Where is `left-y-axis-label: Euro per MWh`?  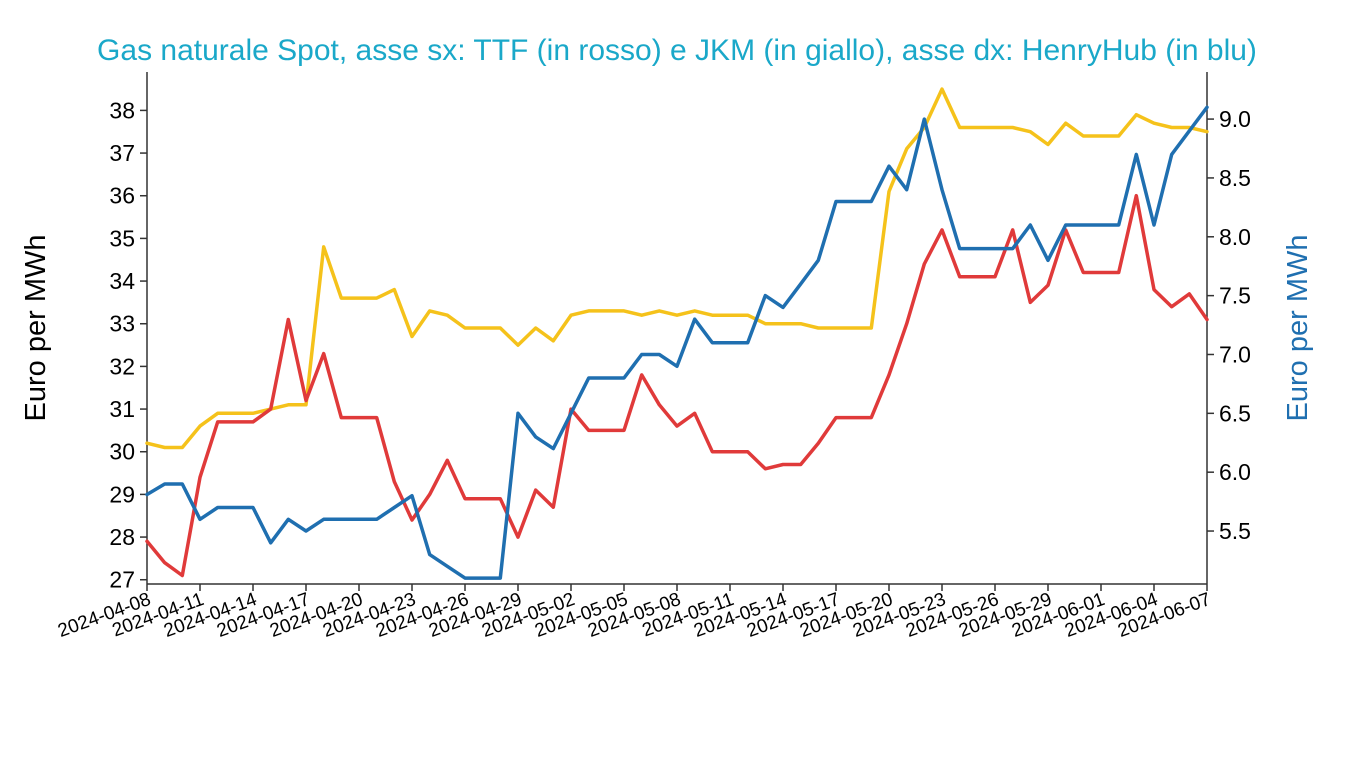 left-y-axis-label: Euro per MWh is located at coordinates (36, 328).